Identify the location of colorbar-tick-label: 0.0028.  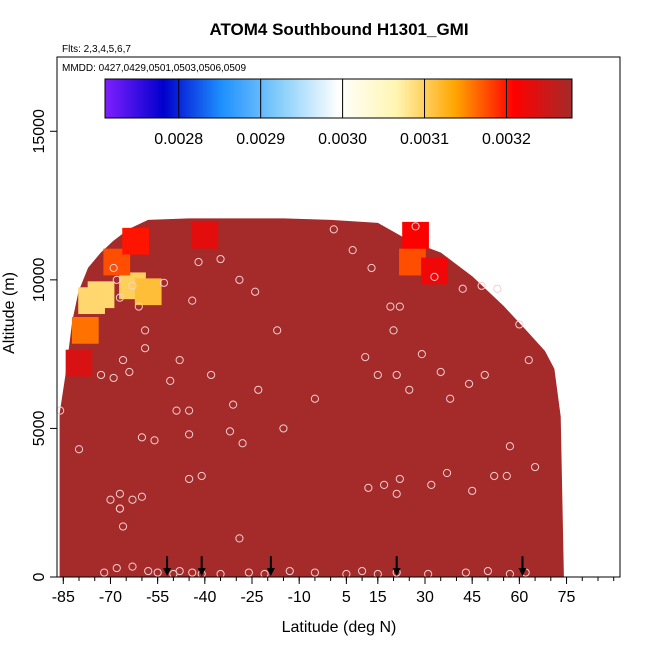
(178, 139).